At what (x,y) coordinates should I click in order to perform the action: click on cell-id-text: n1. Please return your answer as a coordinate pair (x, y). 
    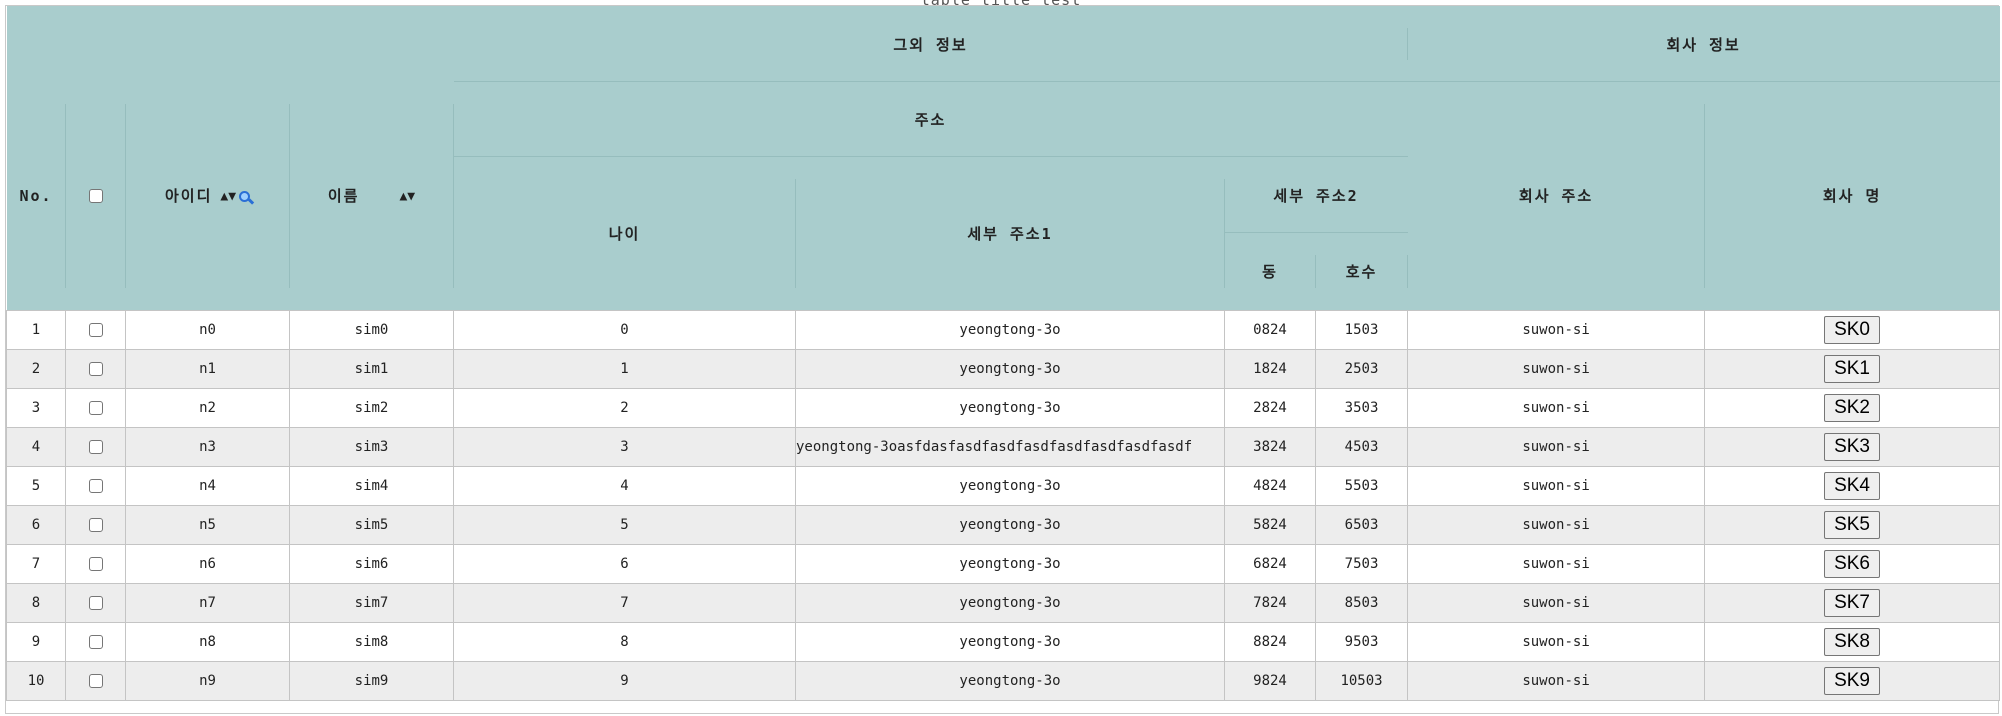
    Looking at the image, I should click on (207, 368).